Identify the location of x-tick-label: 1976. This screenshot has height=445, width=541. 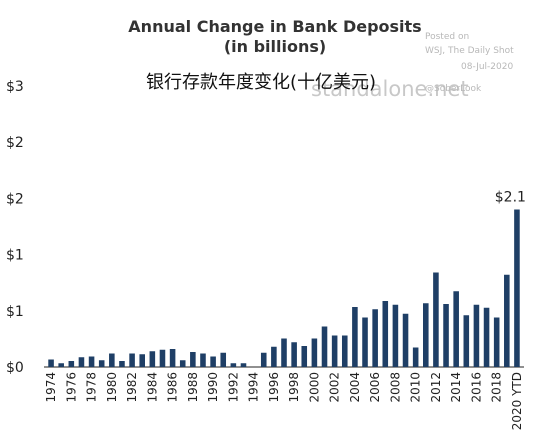
(71, 387).